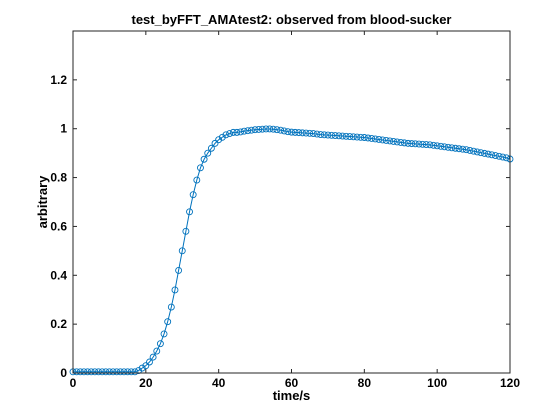 Image resolution: width=560 pixels, height=420 pixels. I want to click on x-tick-label: 100, so click(437, 383).